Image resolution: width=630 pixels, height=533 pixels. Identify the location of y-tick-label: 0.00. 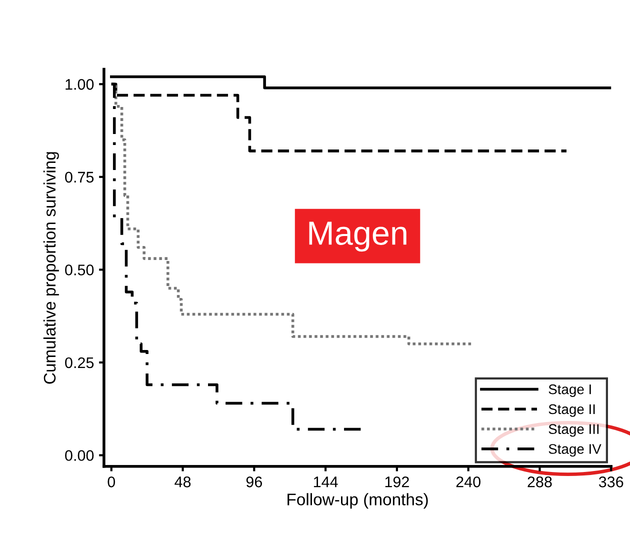
(79, 455).